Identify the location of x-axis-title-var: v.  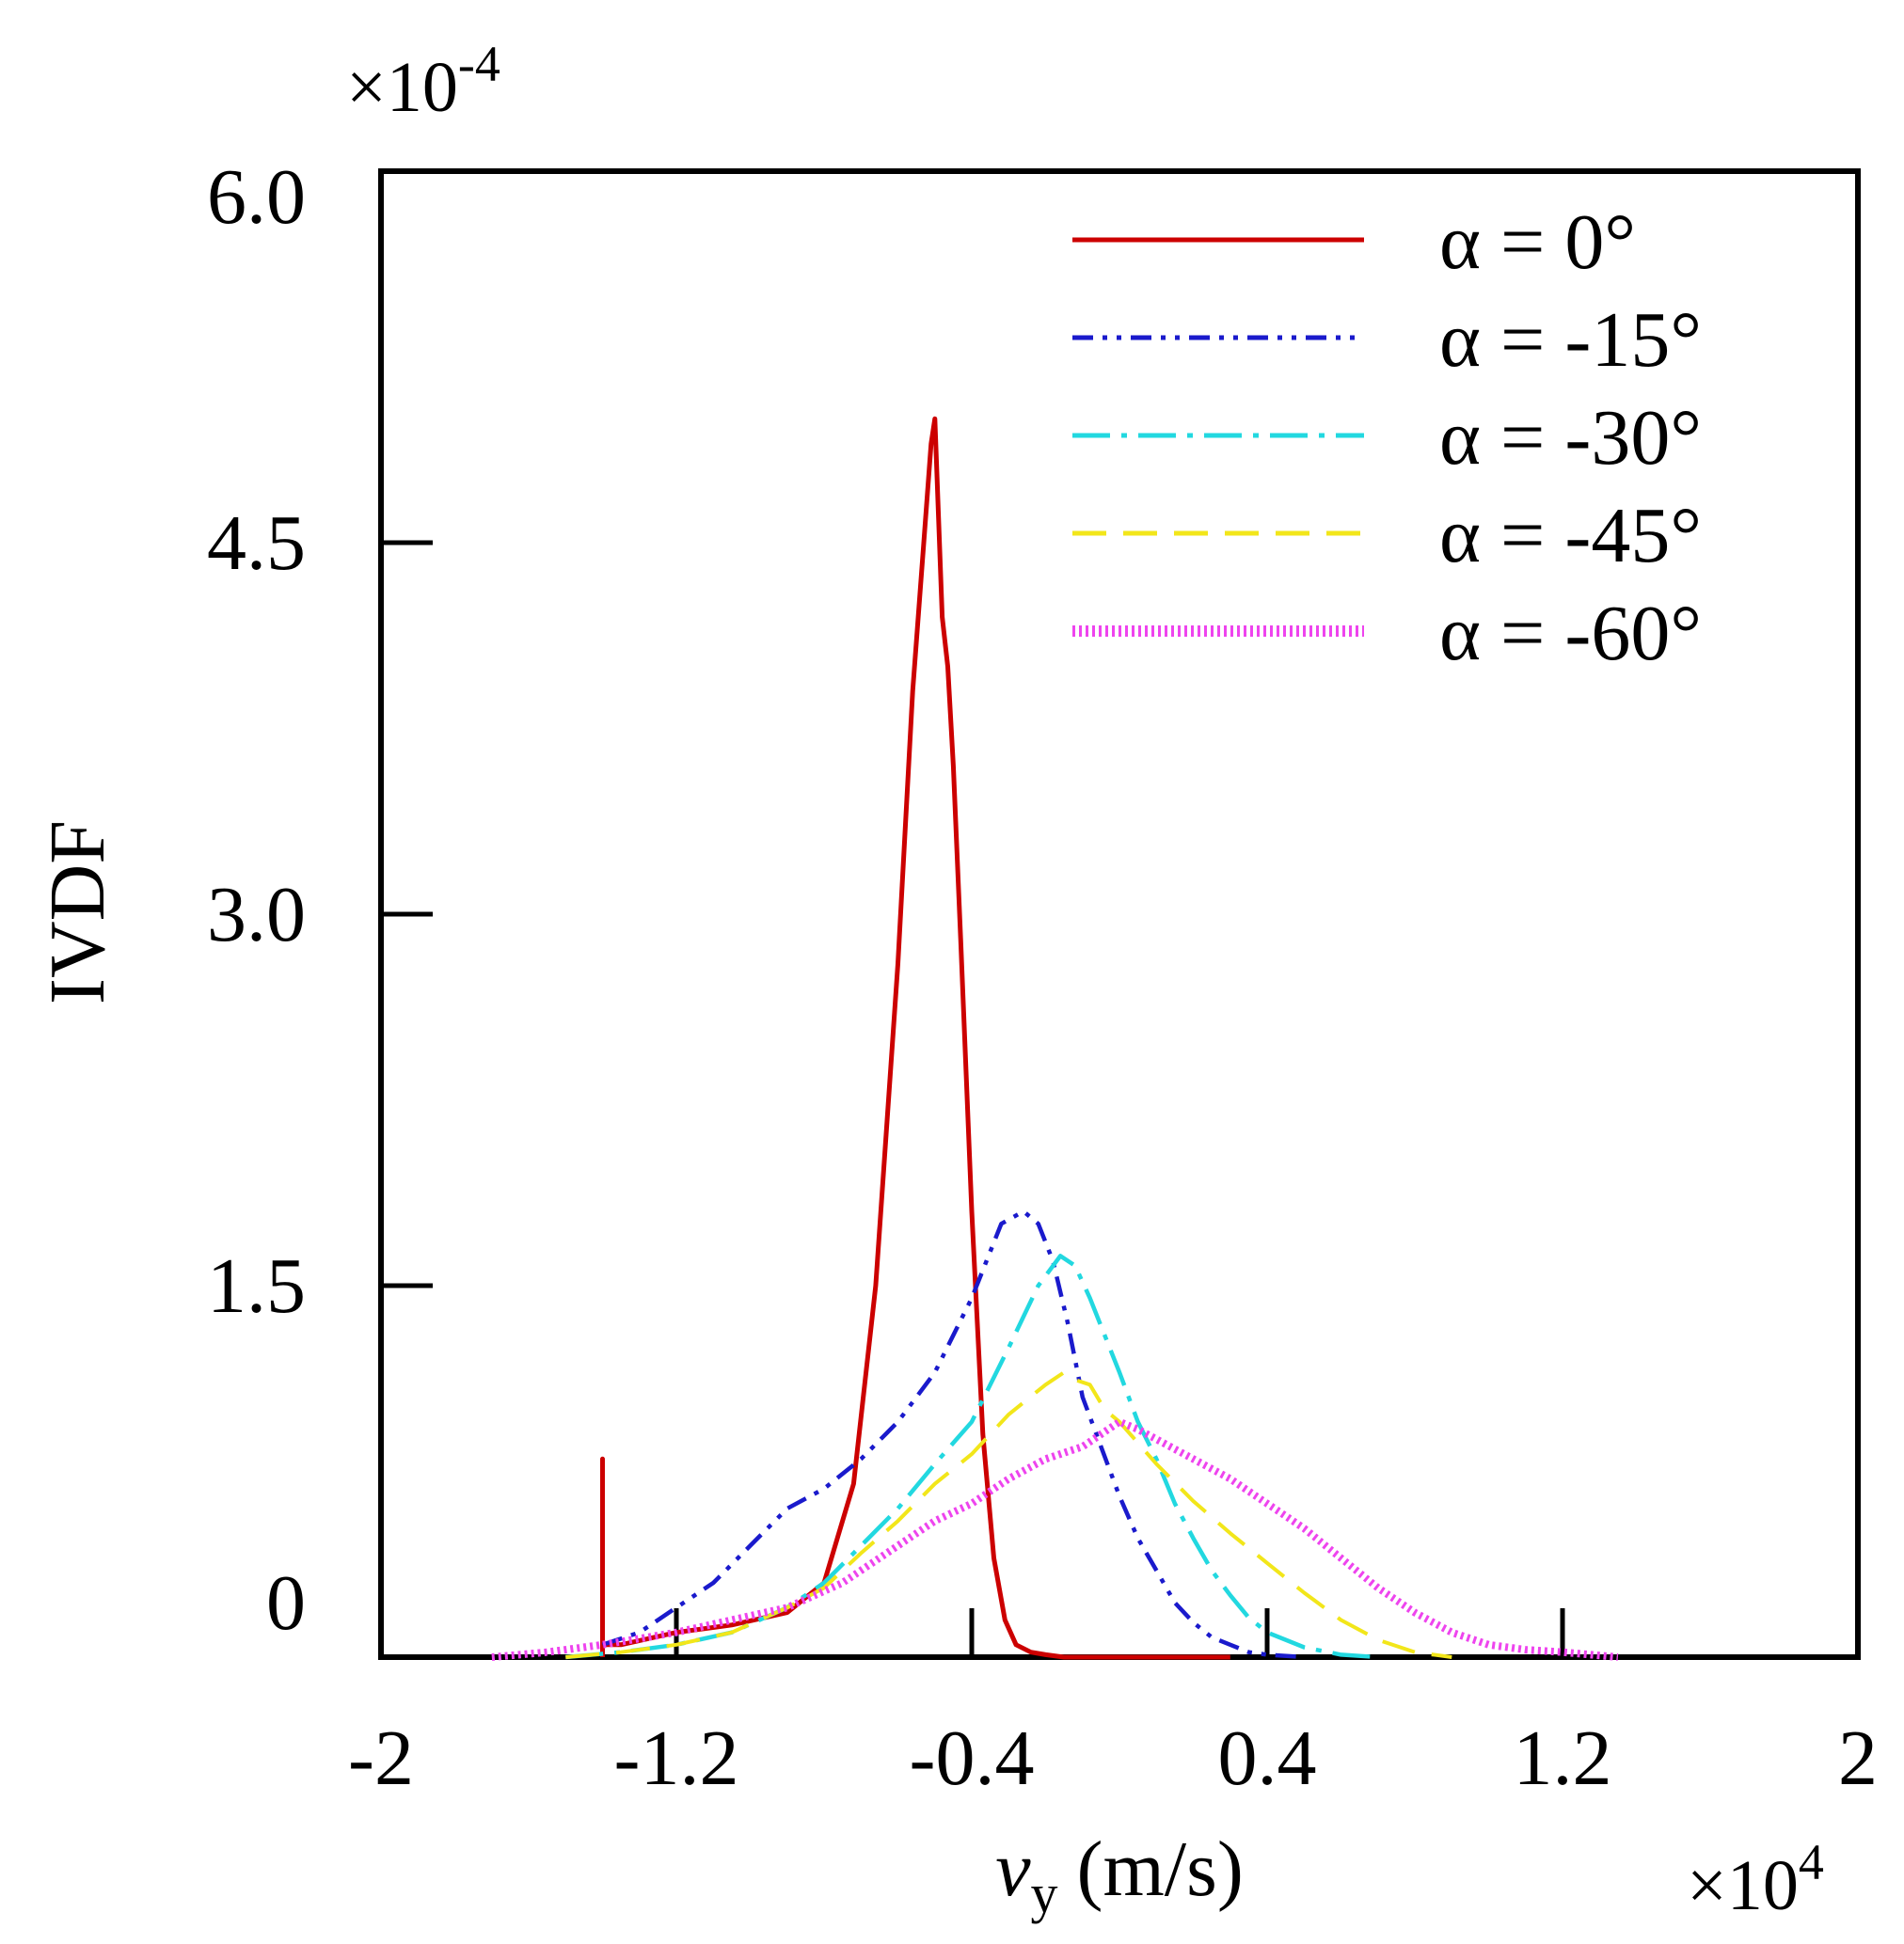
(1013, 1869).